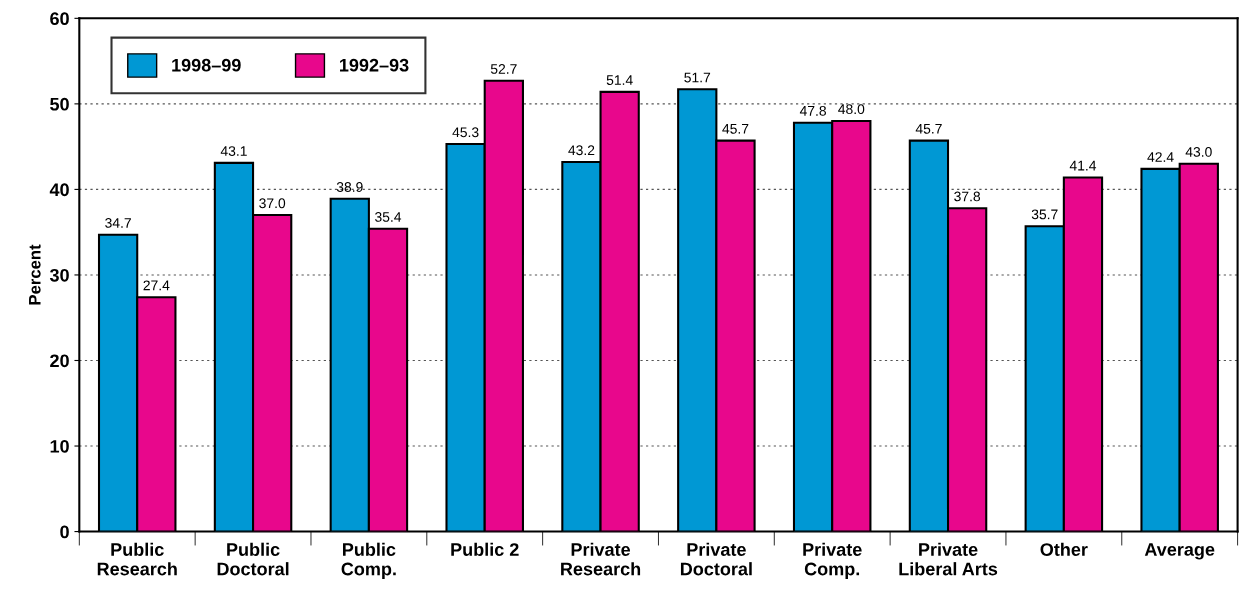  I want to click on y-tick-label: 60, so click(59, 19).